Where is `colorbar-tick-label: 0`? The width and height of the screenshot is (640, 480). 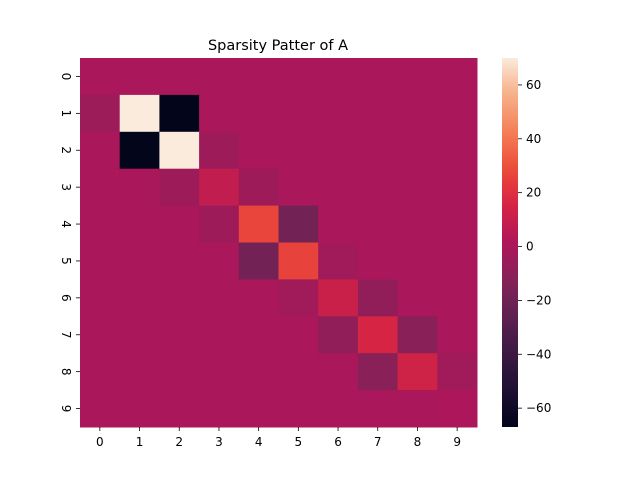 colorbar-tick-label: 0 is located at coordinates (530, 247).